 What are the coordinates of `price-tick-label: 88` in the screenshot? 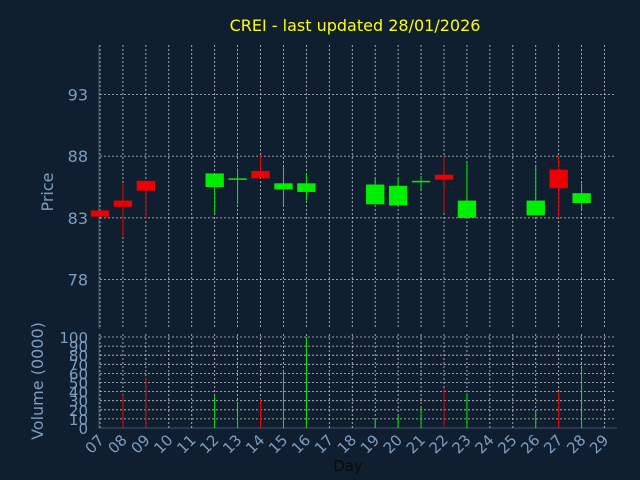 It's located at (78, 156).